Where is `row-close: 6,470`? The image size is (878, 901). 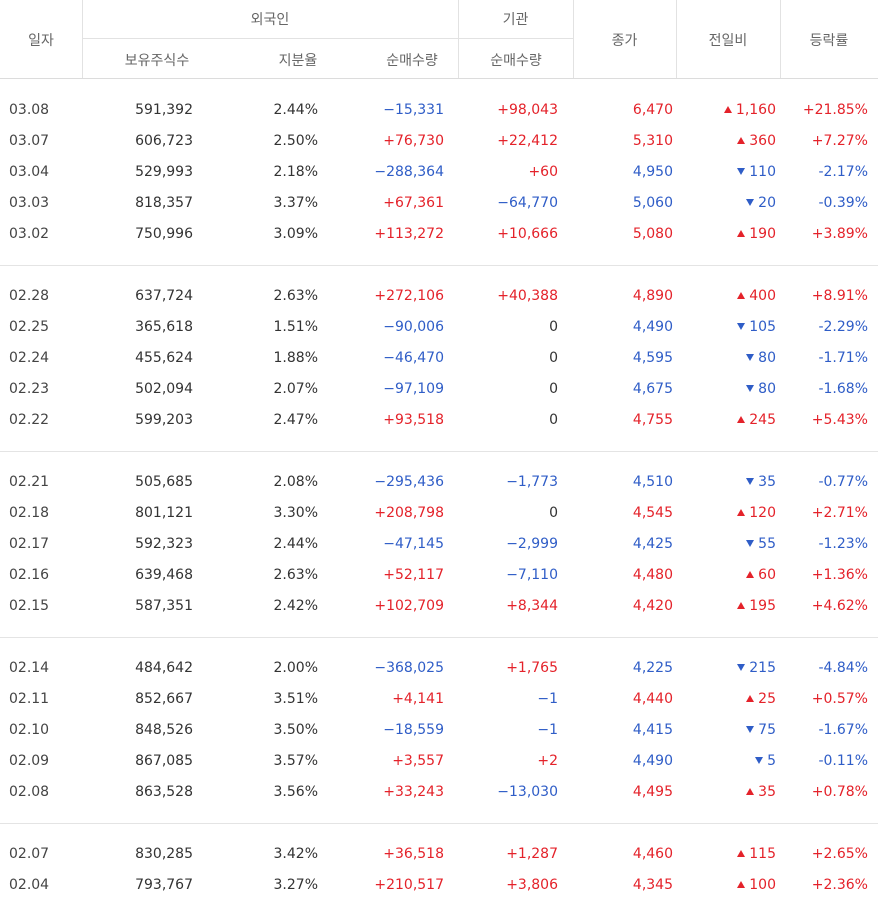
row-close: 6,470 is located at coordinates (652, 110).